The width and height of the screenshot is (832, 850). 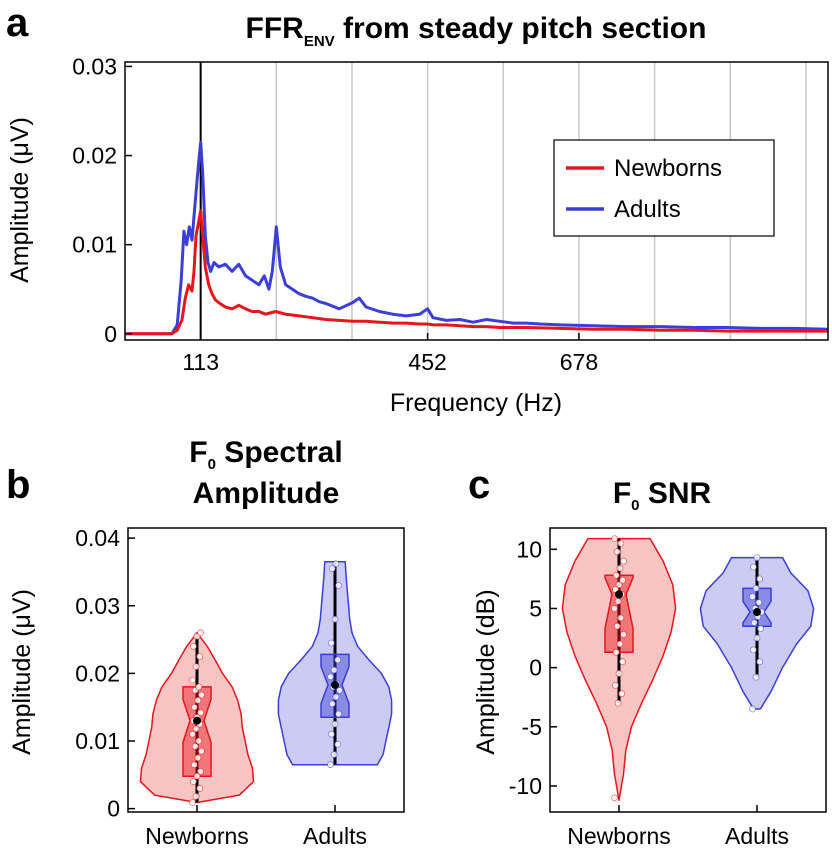 What do you see at coordinates (486, 671) in the screenshot?
I see `panel-c-y-label: Amplitude (dB)` at bounding box center [486, 671].